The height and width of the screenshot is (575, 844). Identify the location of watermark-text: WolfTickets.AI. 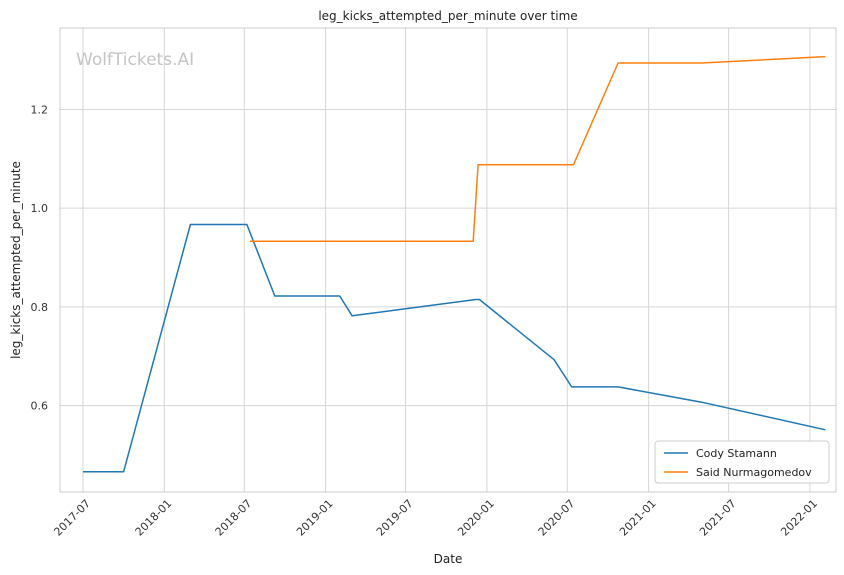
(135, 60).